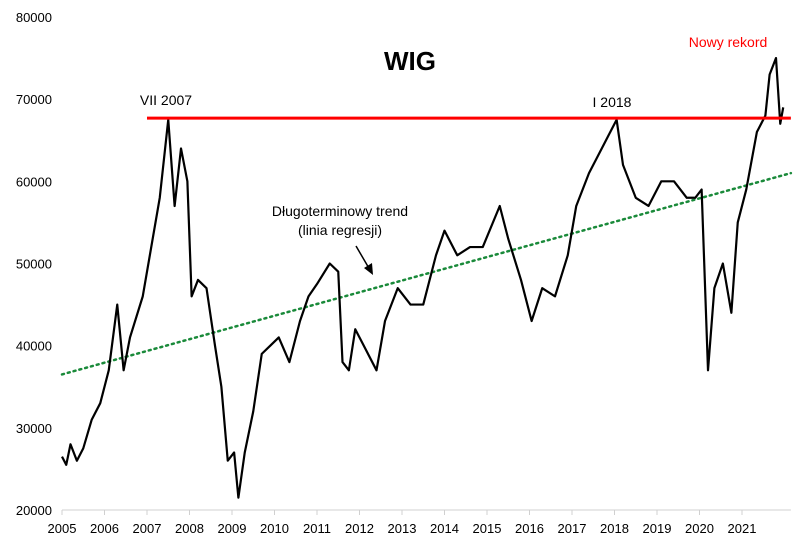 This screenshot has height=547, width=800. I want to click on annotation-arrowhead, so click(368, 269).